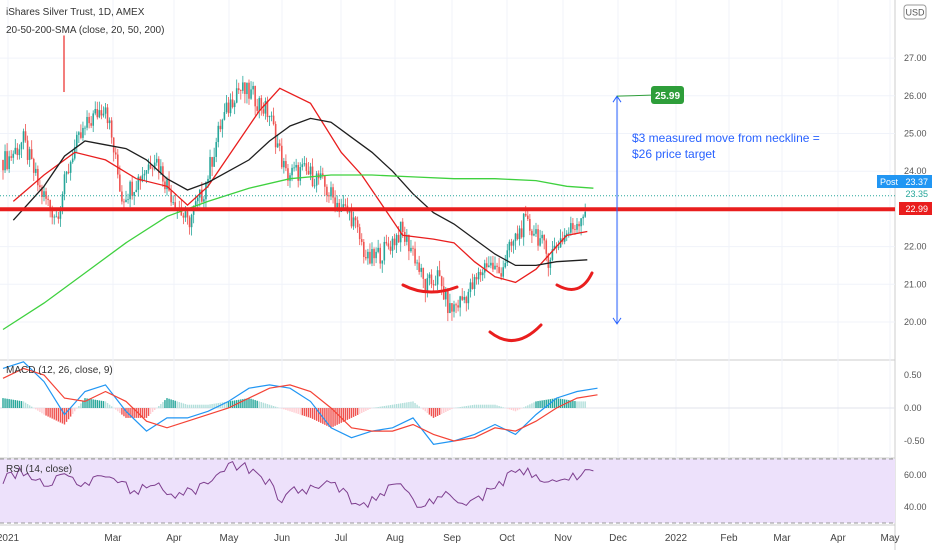 The width and height of the screenshot is (932, 550). I want to click on x-tick-label: Dec, so click(618, 538).